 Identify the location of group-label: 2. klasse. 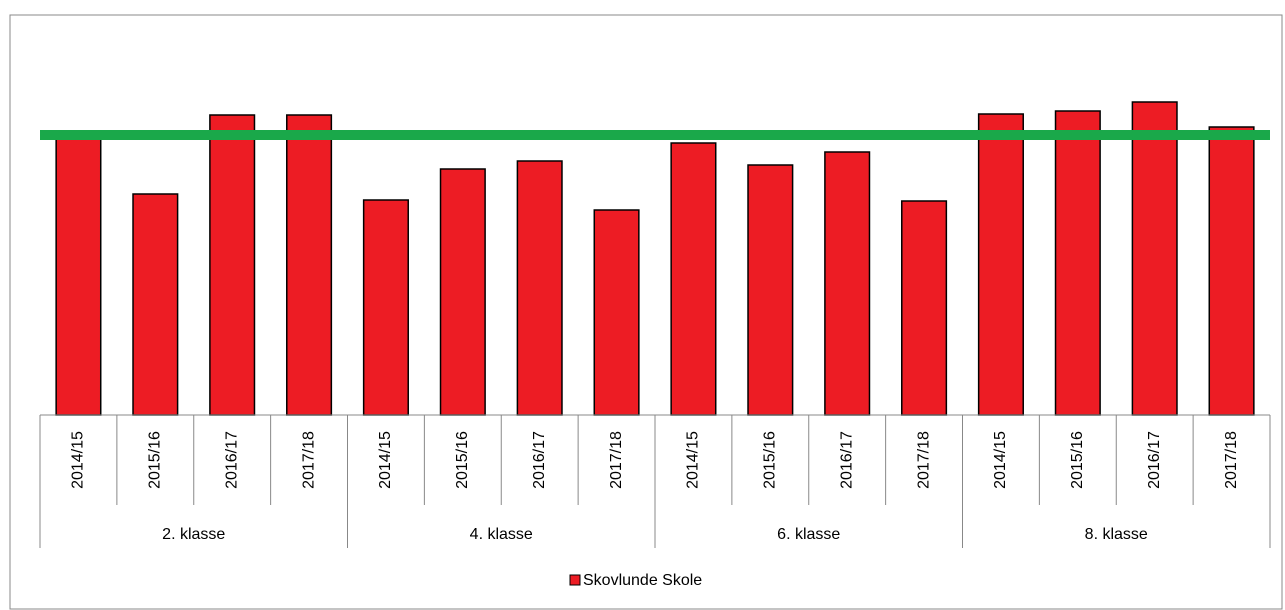
(193, 534).